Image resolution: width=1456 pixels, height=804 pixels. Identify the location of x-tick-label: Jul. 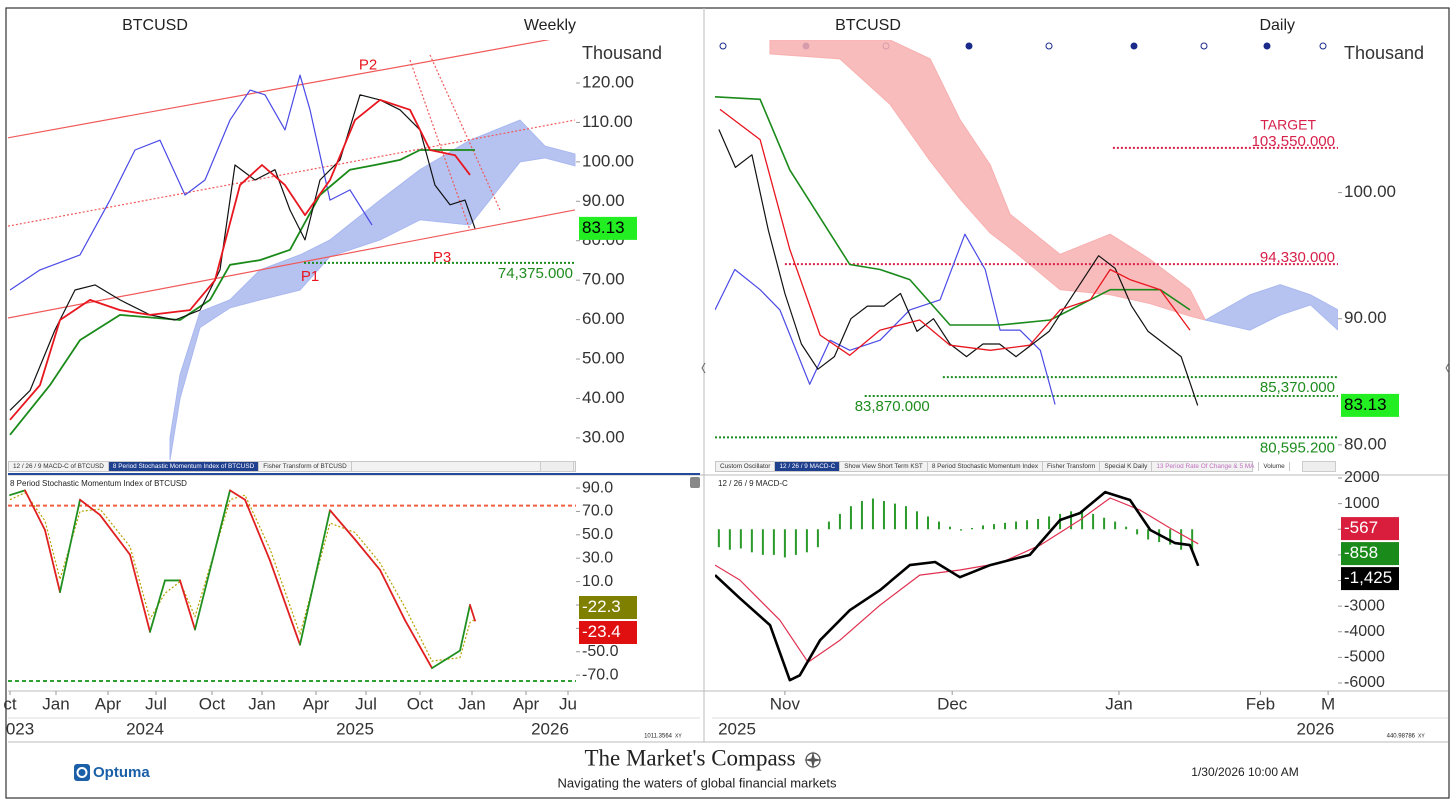
(366, 703).